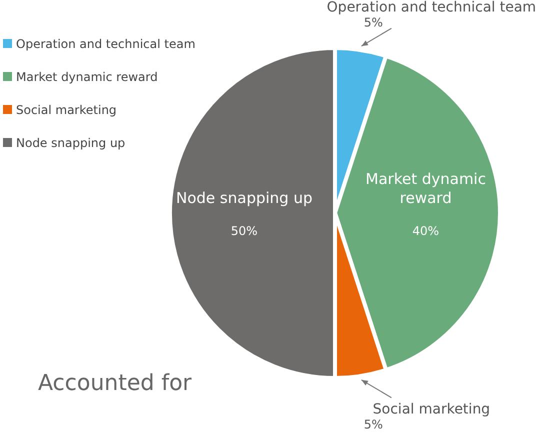 This screenshot has width=554, height=437. Describe the element at coordinates (66, 110) in the screenshot. I see `legend-label: Social marketing` at that location.